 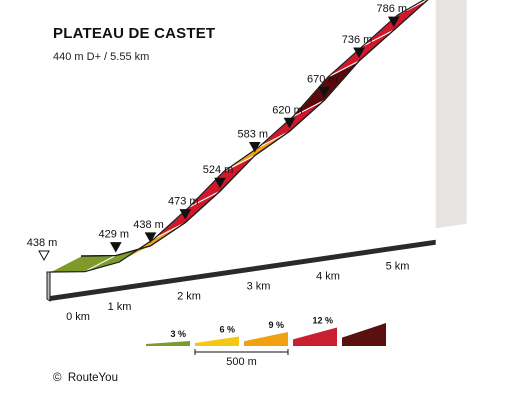 I want to click on legend-label: 9 %, so click(x=276, y=325).